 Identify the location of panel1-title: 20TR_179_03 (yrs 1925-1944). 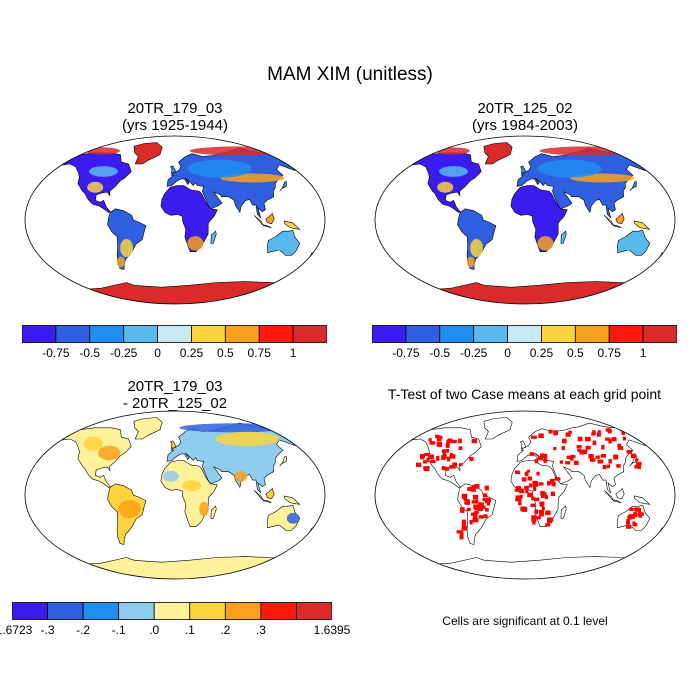
(175, 117).